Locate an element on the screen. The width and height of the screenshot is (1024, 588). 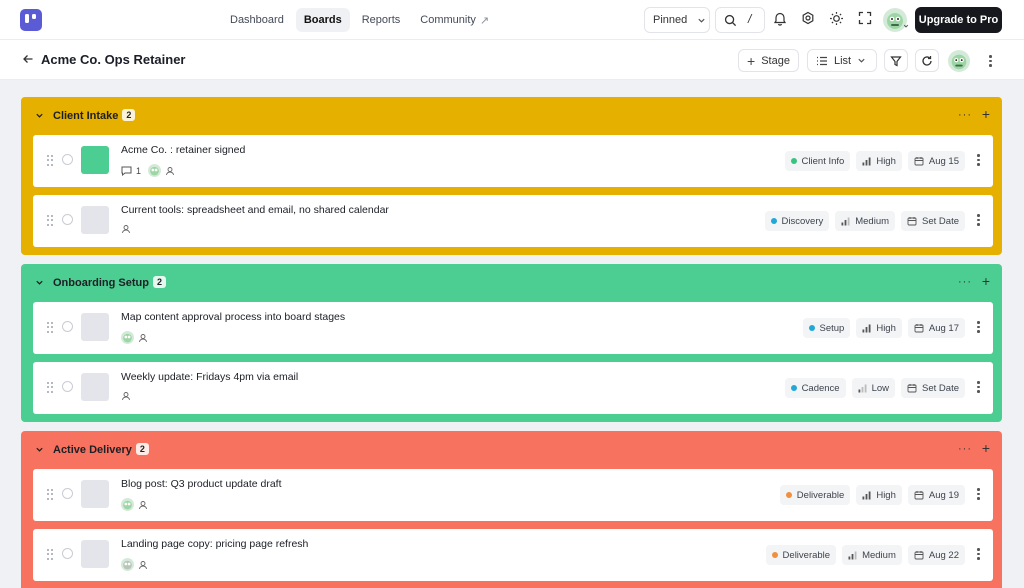
view-dropdown: List is located at coordinates (842, 60).